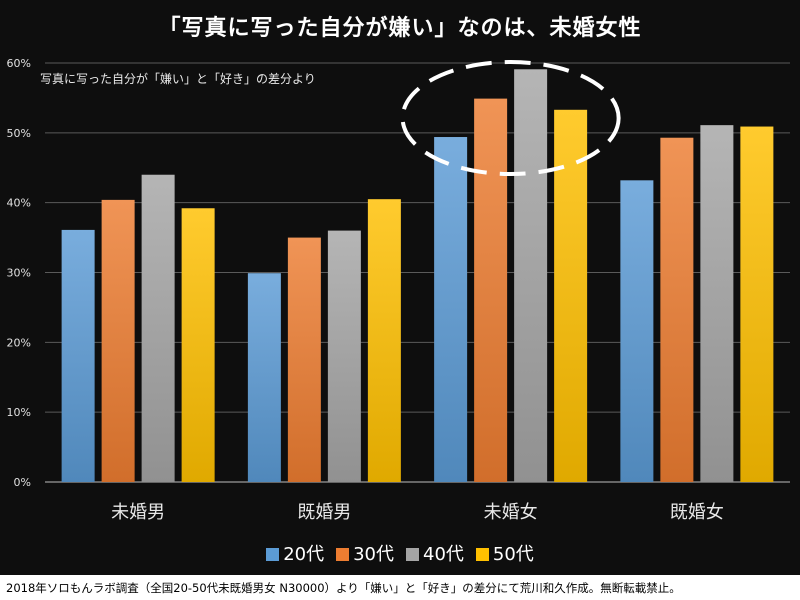 The height and width of the screenshot is (600, 800). What do you see at coordinates (697, 512) in the screenshot?
I see `x-category-label: 既婚女` at bounding box center [697, 512].